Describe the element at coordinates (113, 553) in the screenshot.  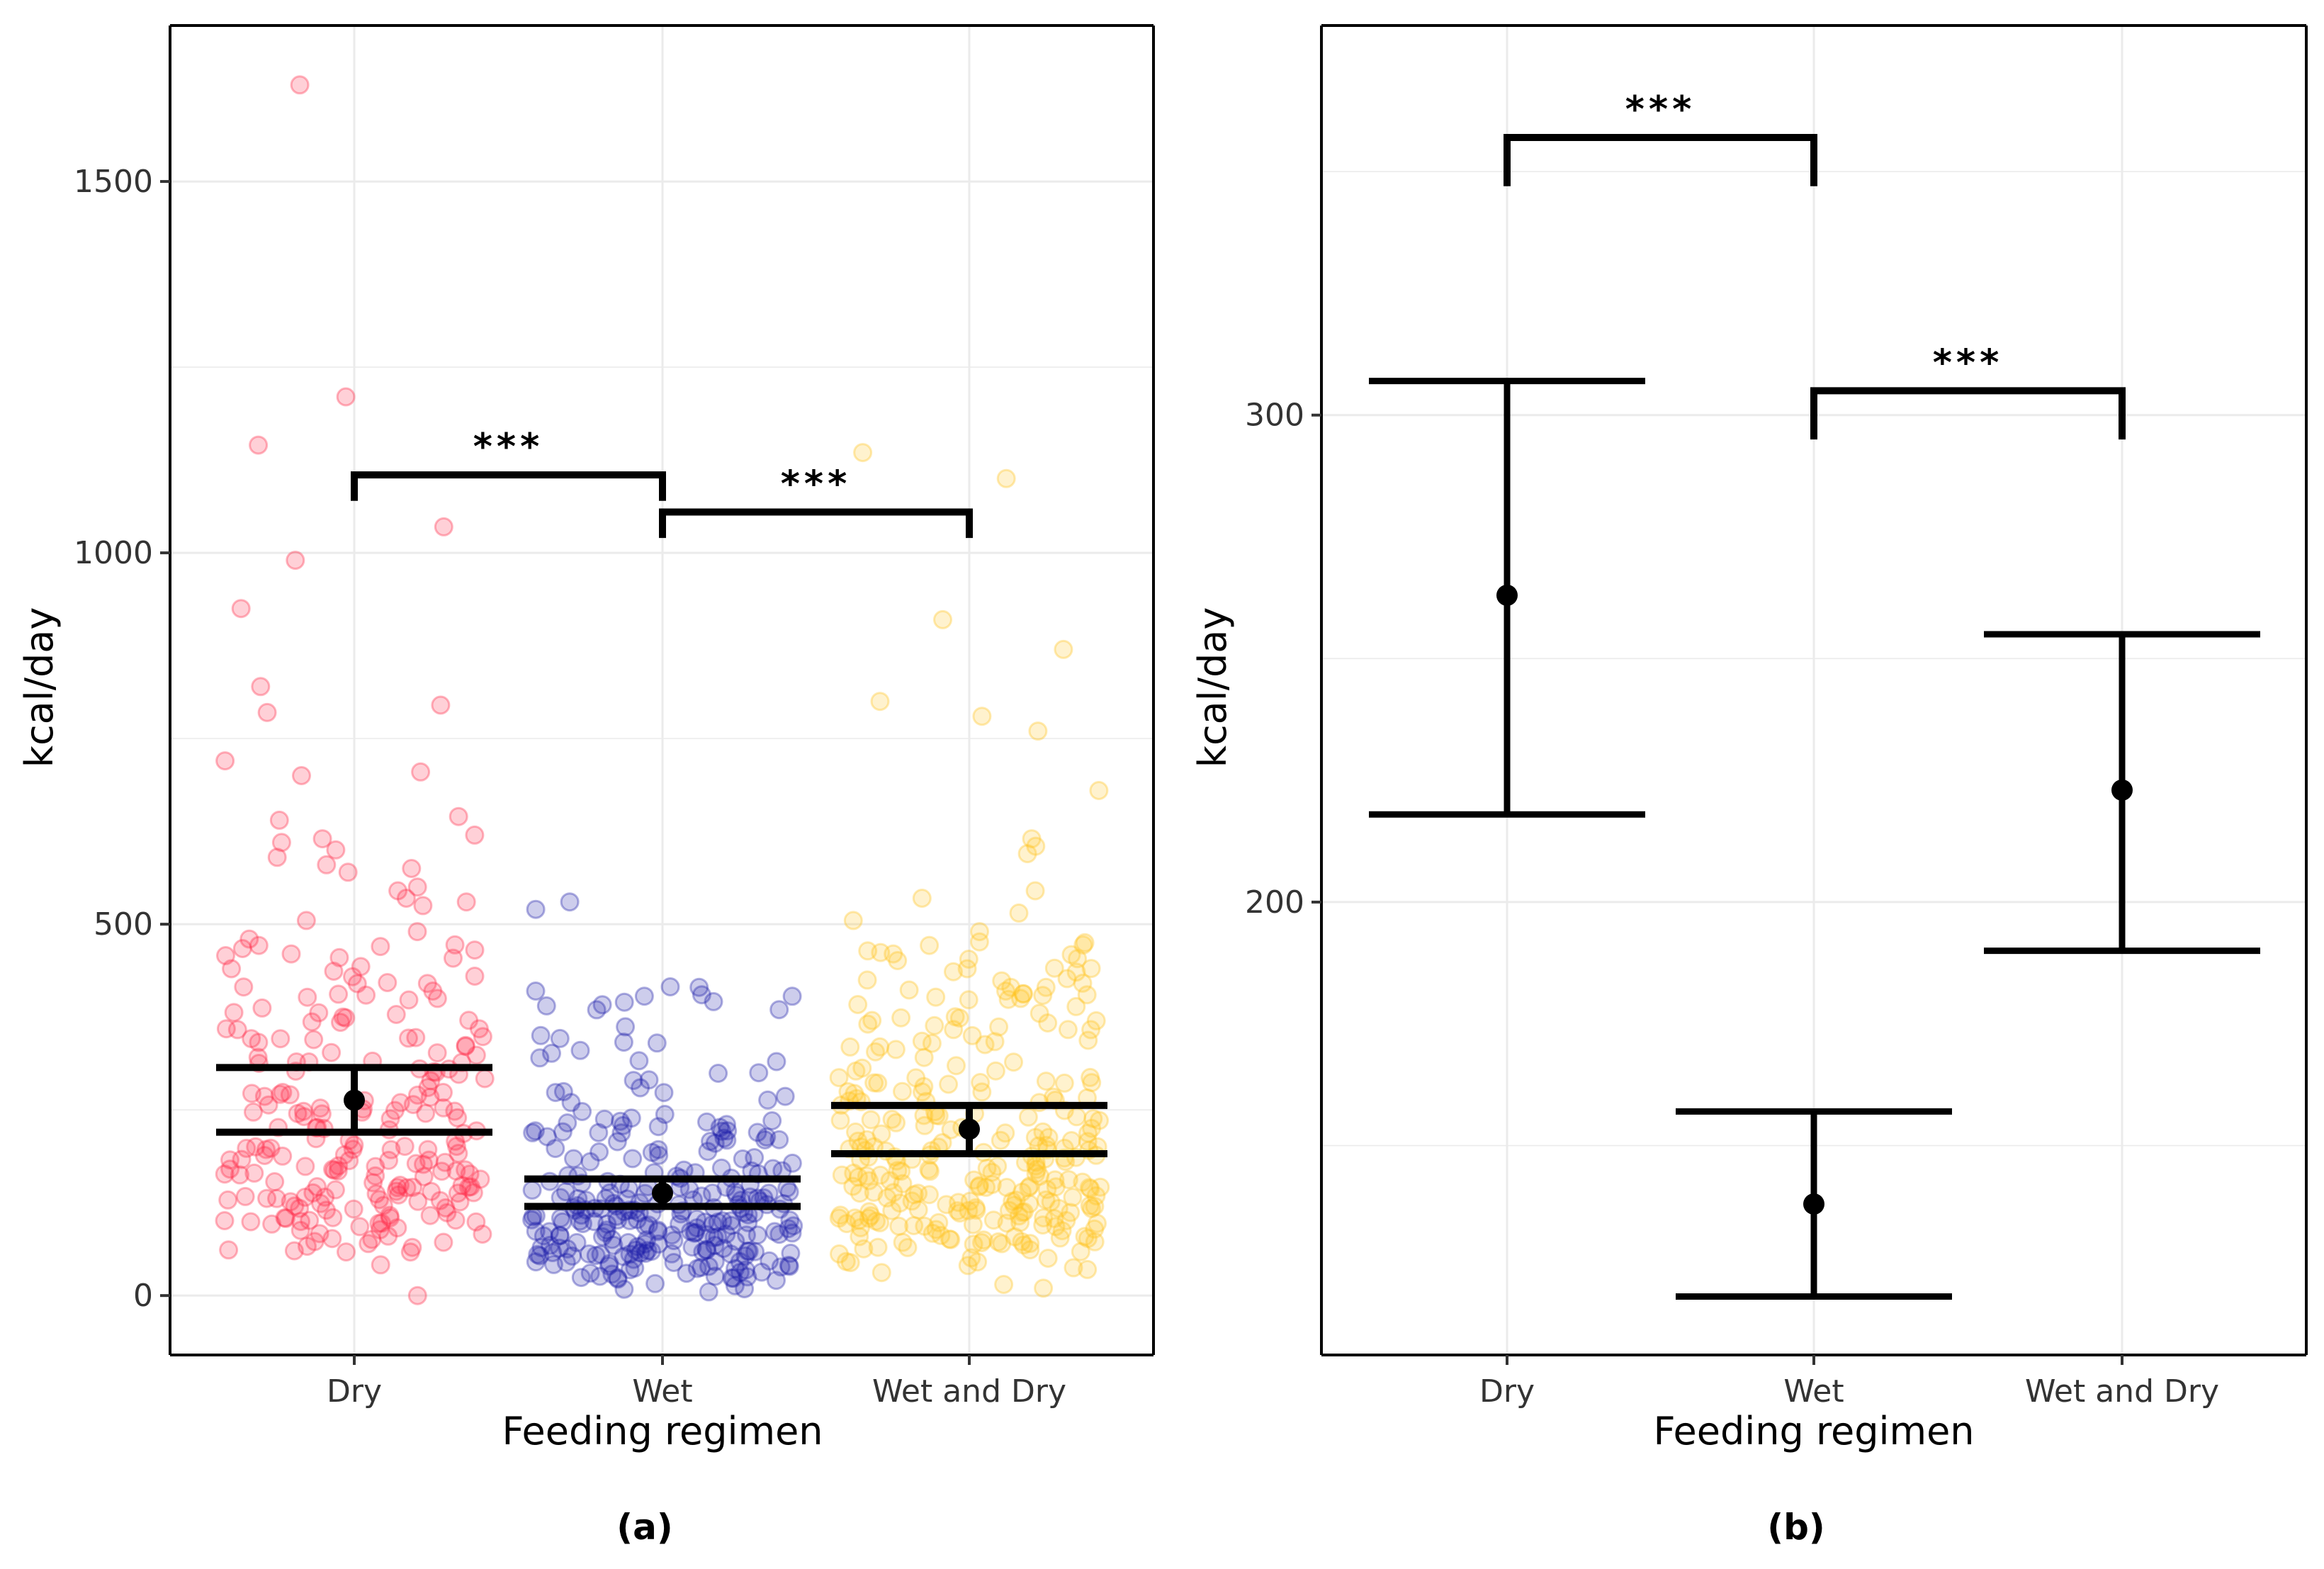
I see `panel-a-y-tick-label: 1000` at that location.